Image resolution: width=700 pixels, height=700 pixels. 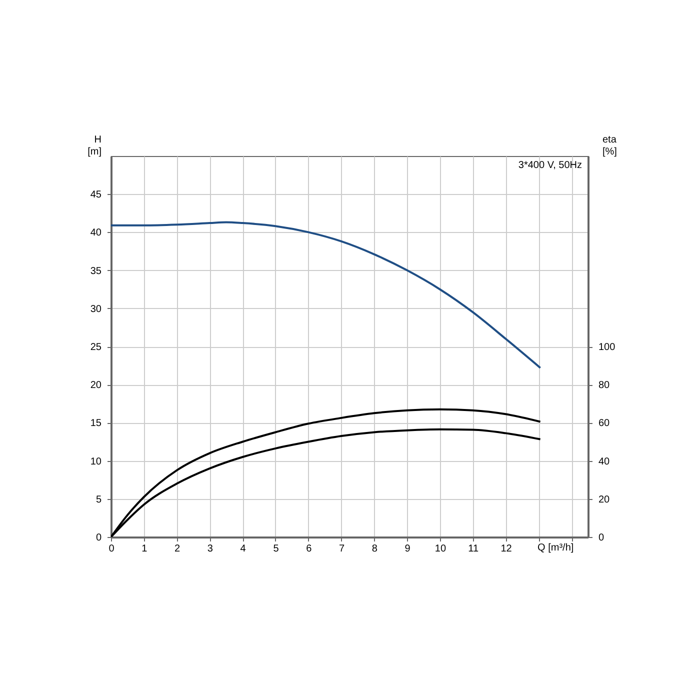 What do you see at coordinates (210, 549) in the screenshot?
I see `x-tick-label: 3` at bounding box center [210, 549].